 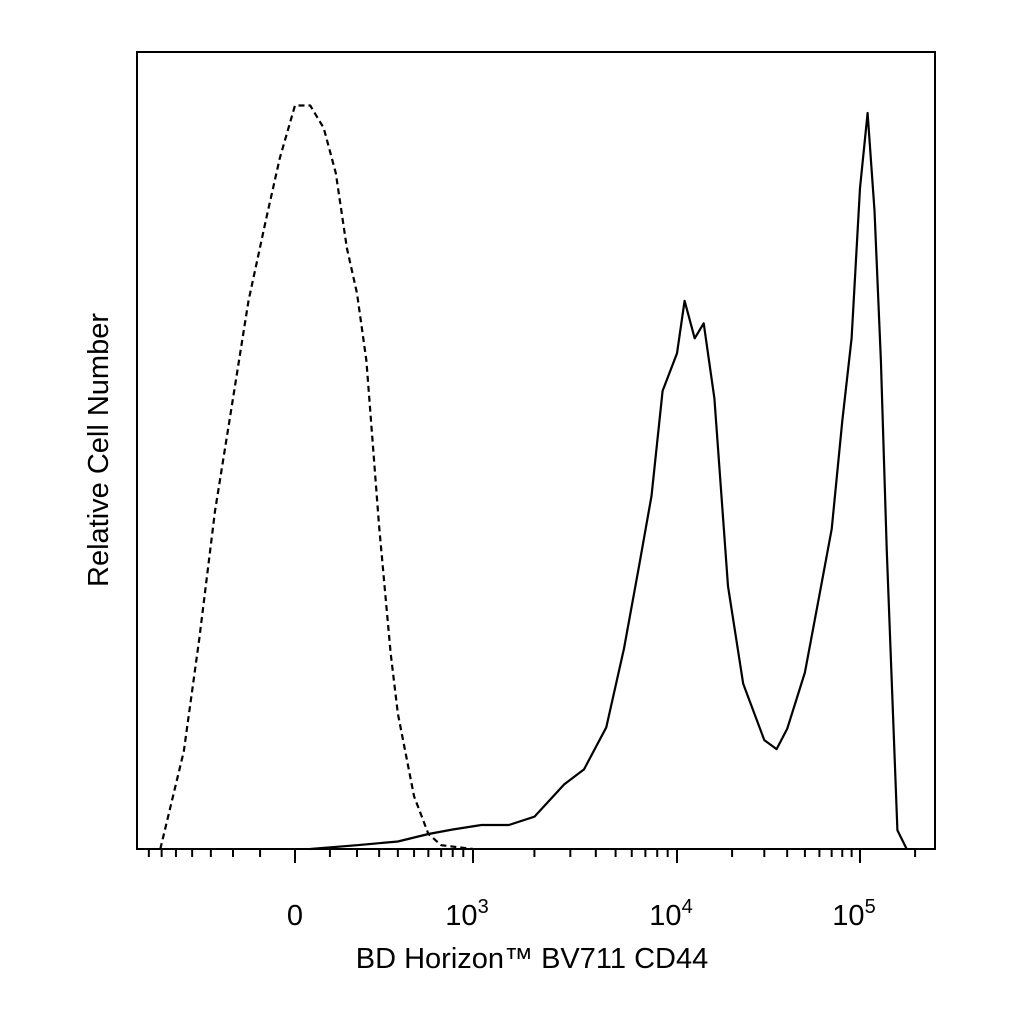 I want to click on x-tick-label: 0, so click(x=295, y=916).